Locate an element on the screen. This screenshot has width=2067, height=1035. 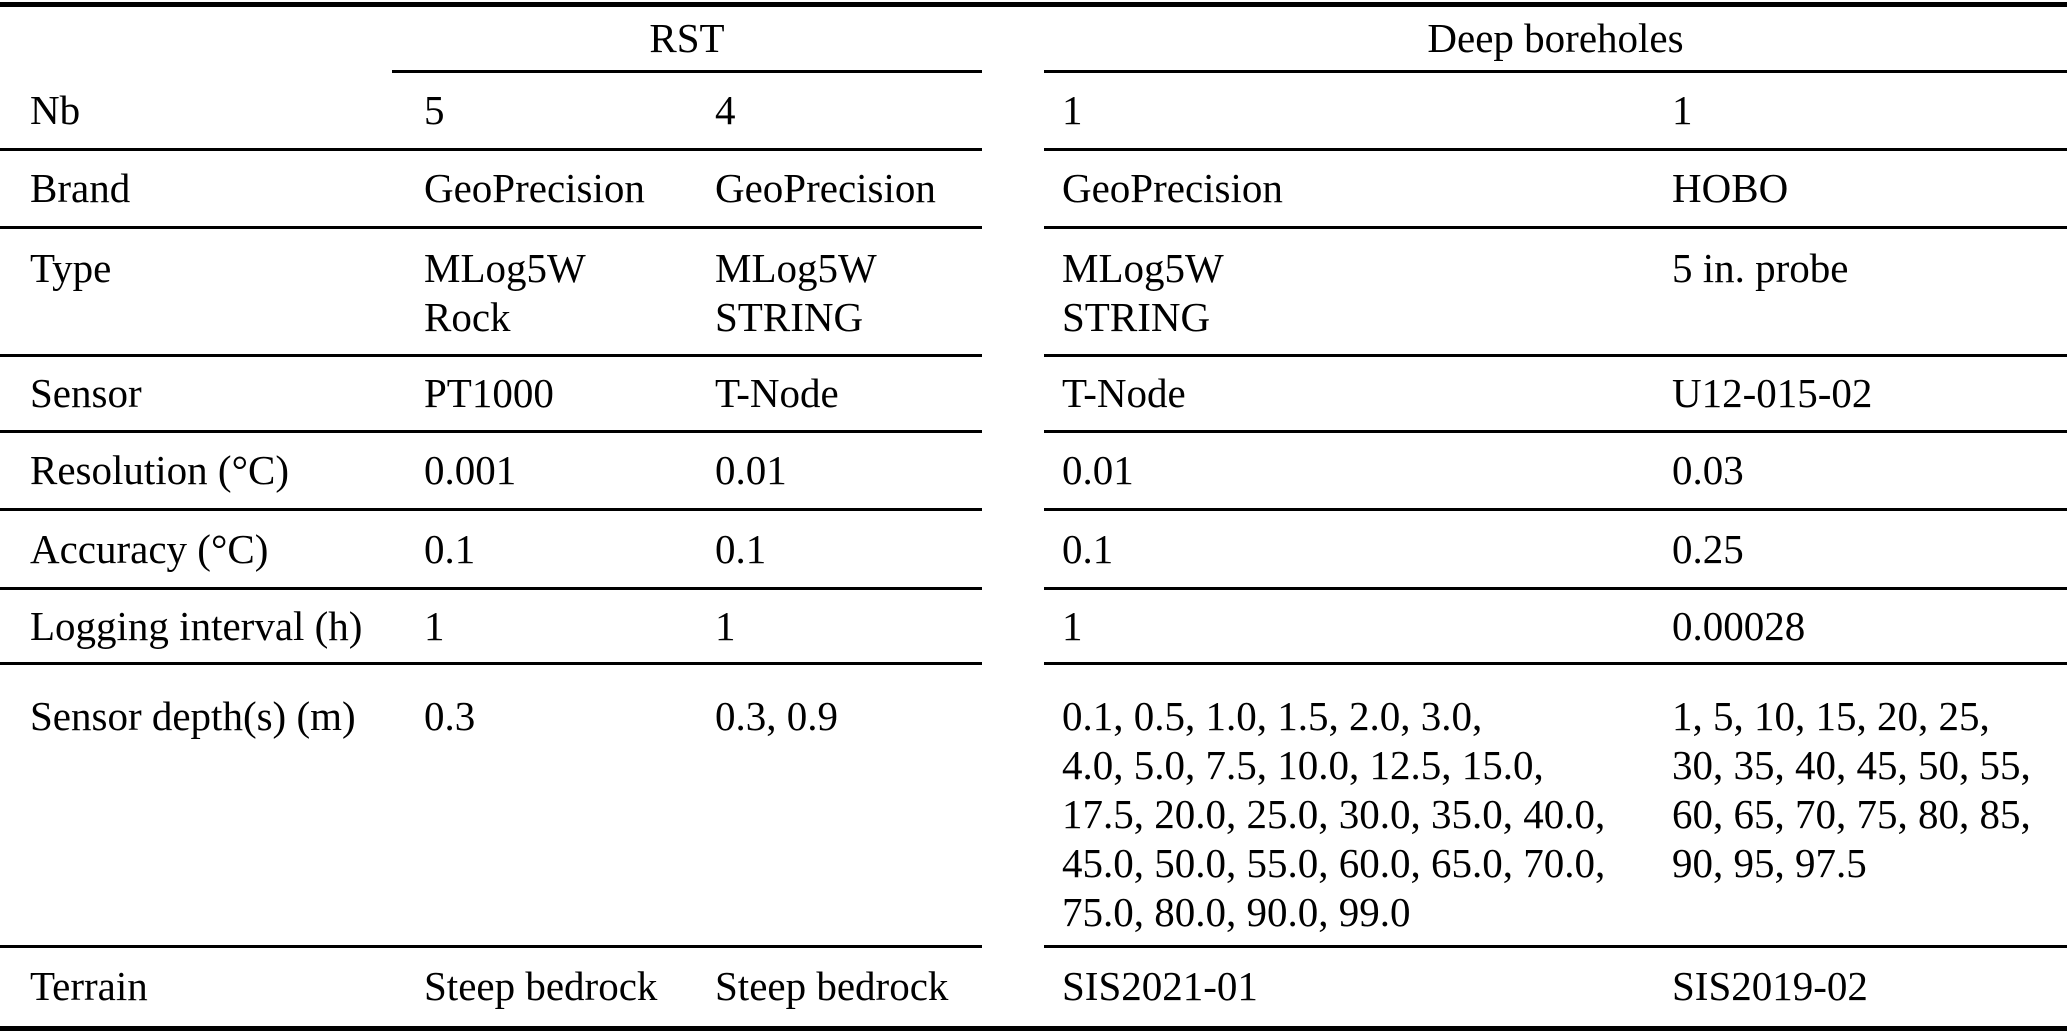
rule-after-nb-left is located at coordinates (491, 149).